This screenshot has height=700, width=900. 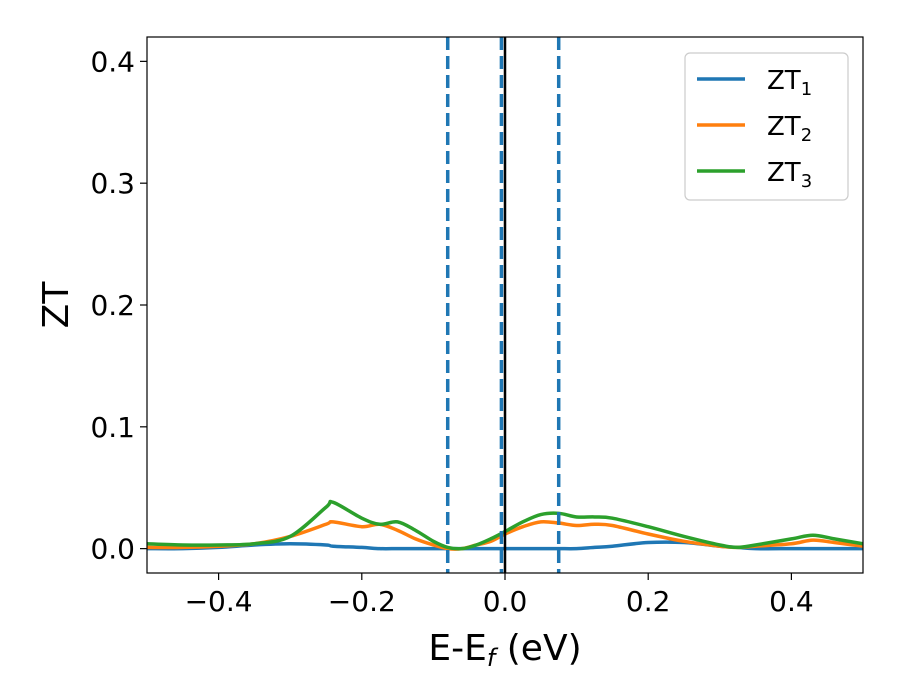 I want to click on legend-box, so click(x=766, y=126).